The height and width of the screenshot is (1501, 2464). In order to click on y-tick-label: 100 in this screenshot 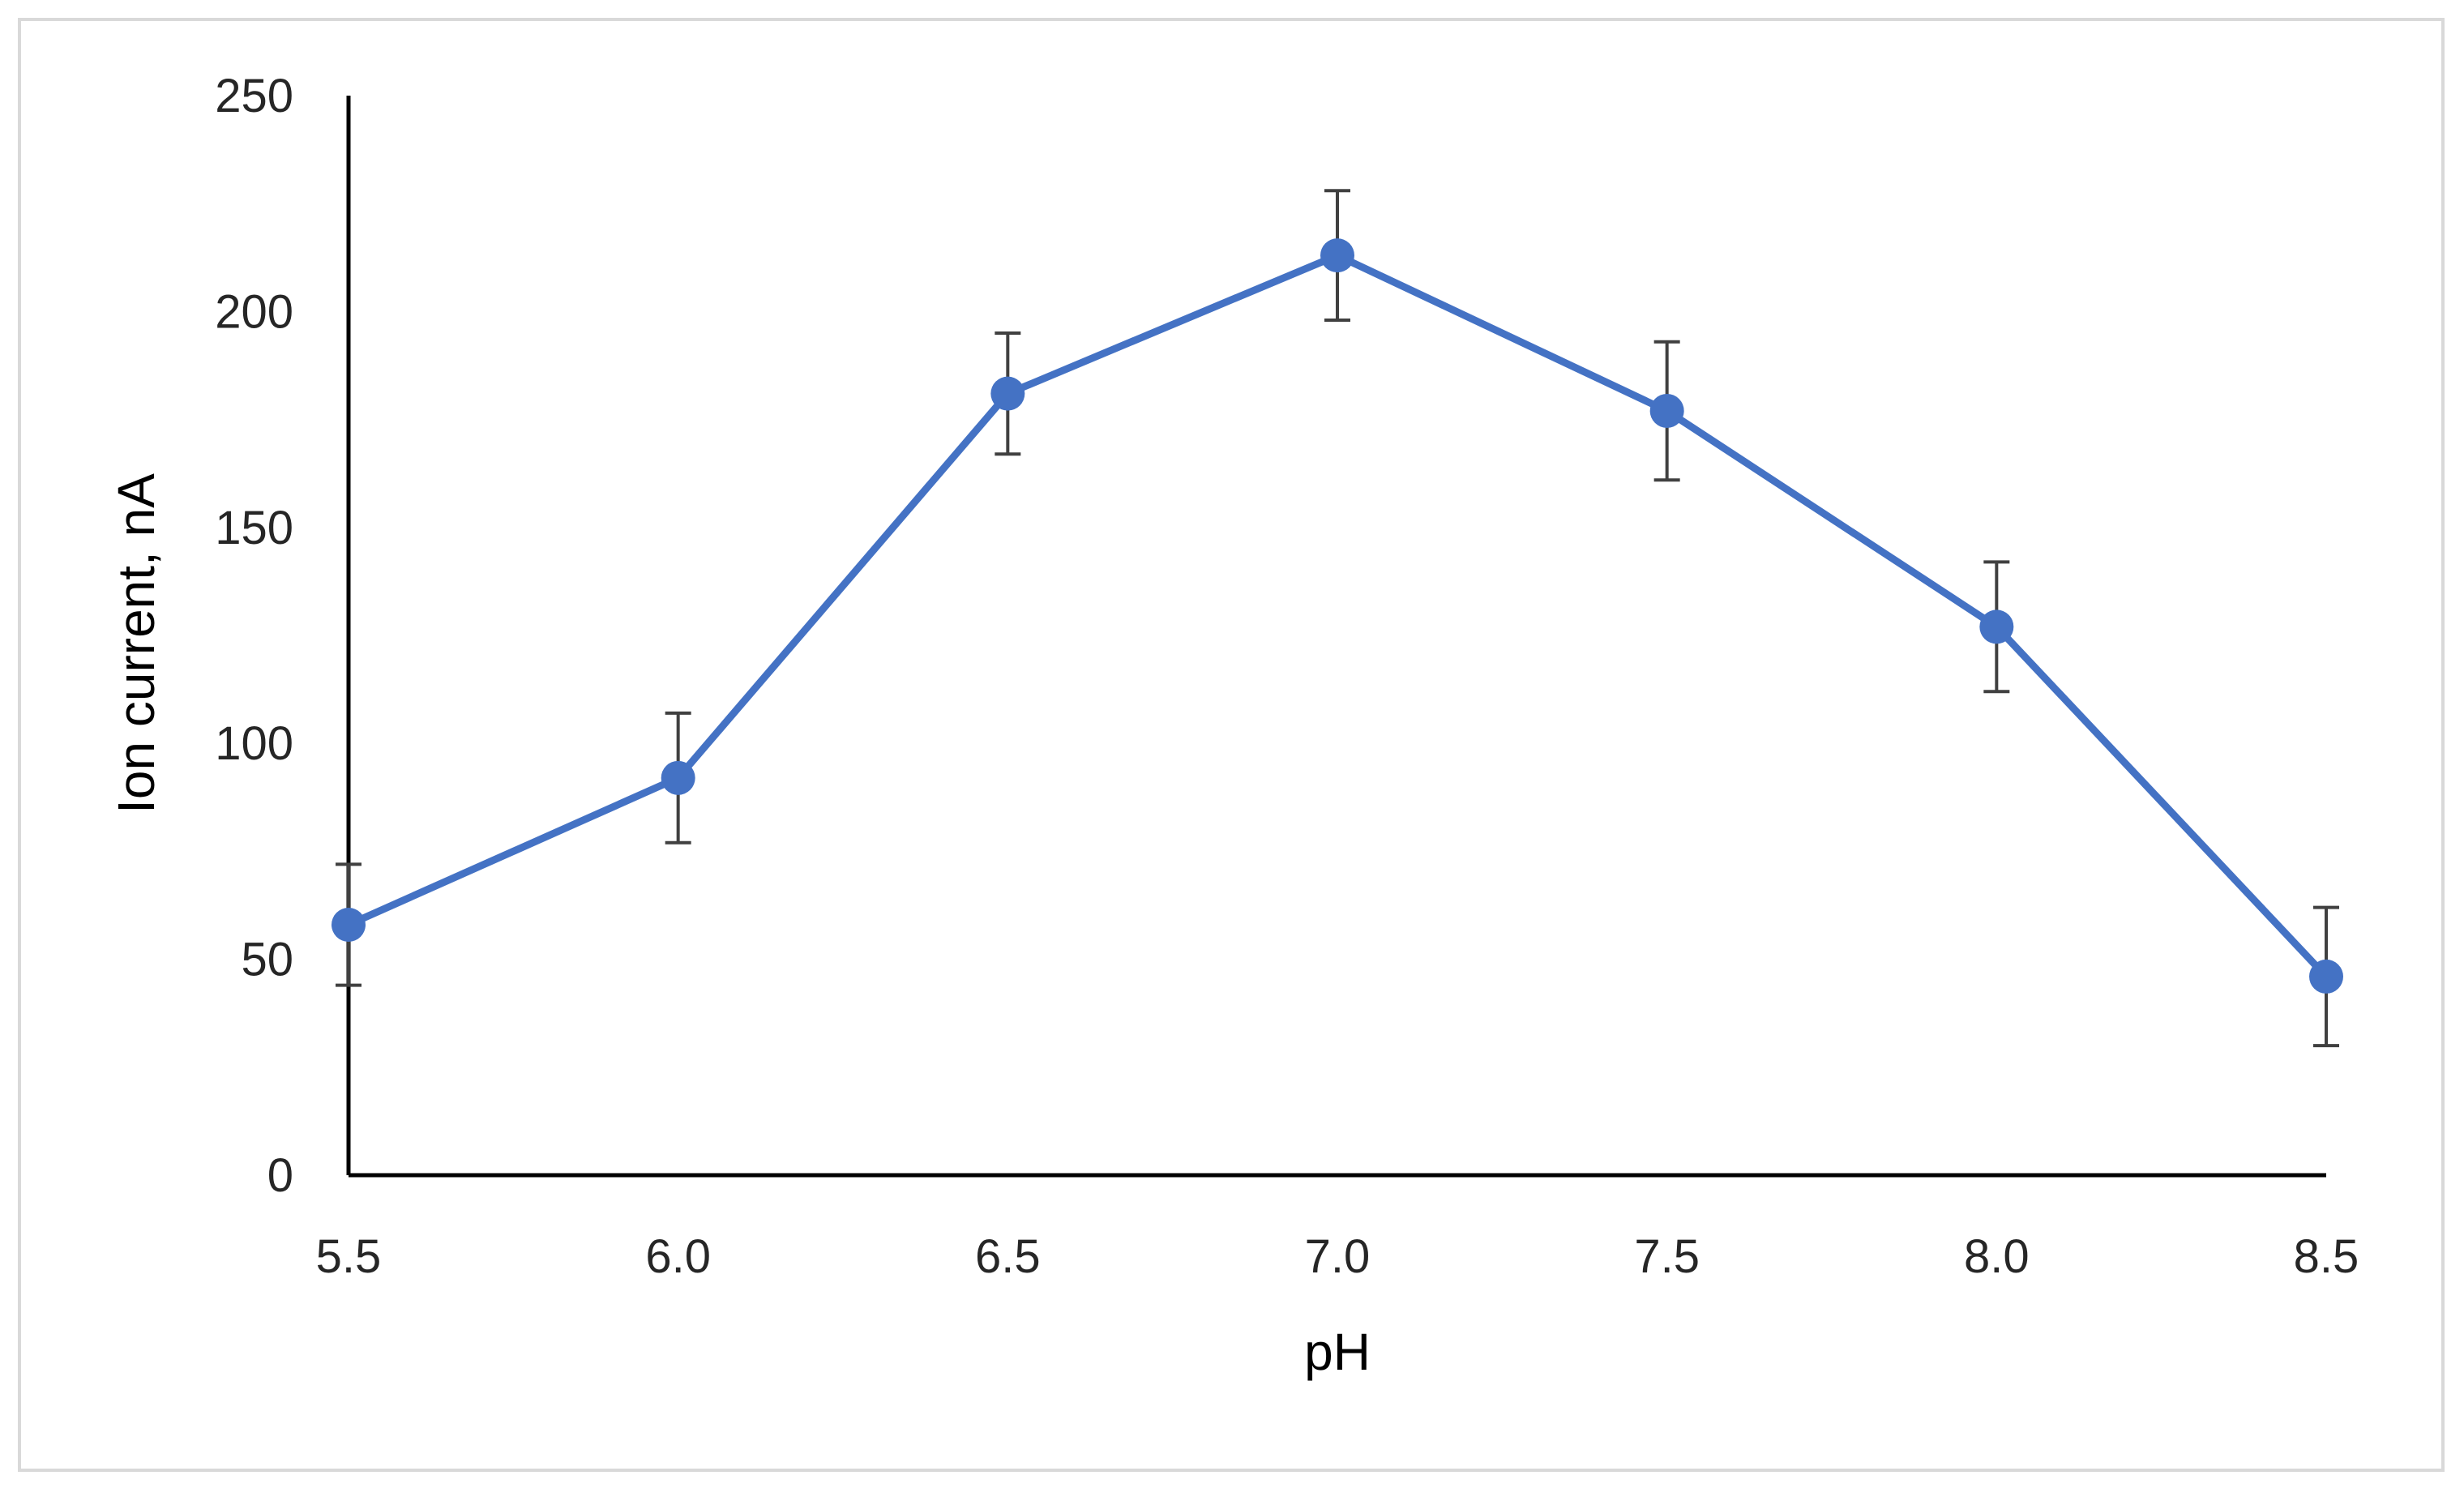, I will do `click(254, 743)`.